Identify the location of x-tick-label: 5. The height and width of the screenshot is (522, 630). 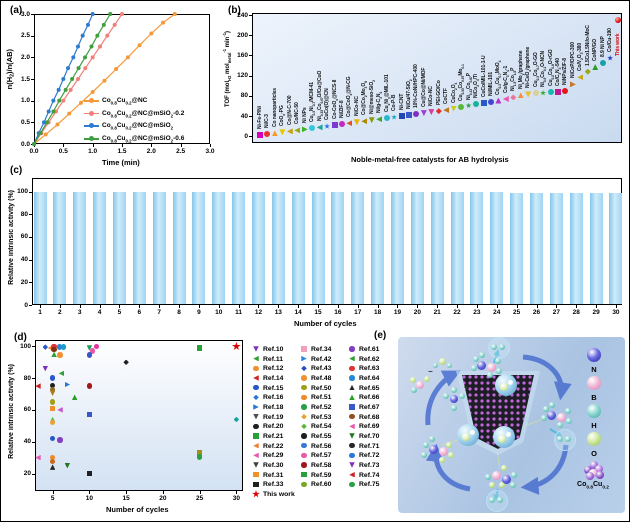
(119, 312).